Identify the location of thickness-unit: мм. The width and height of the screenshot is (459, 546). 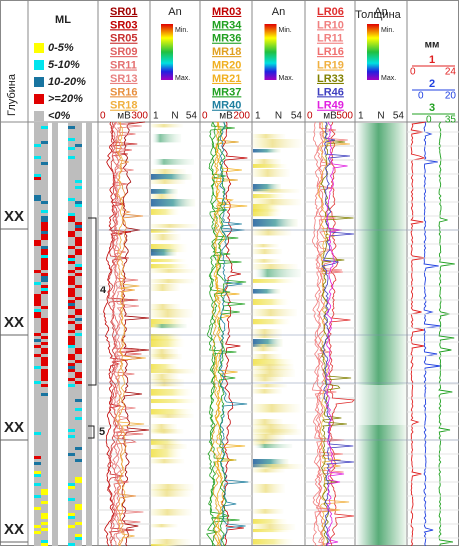
(432, 45).